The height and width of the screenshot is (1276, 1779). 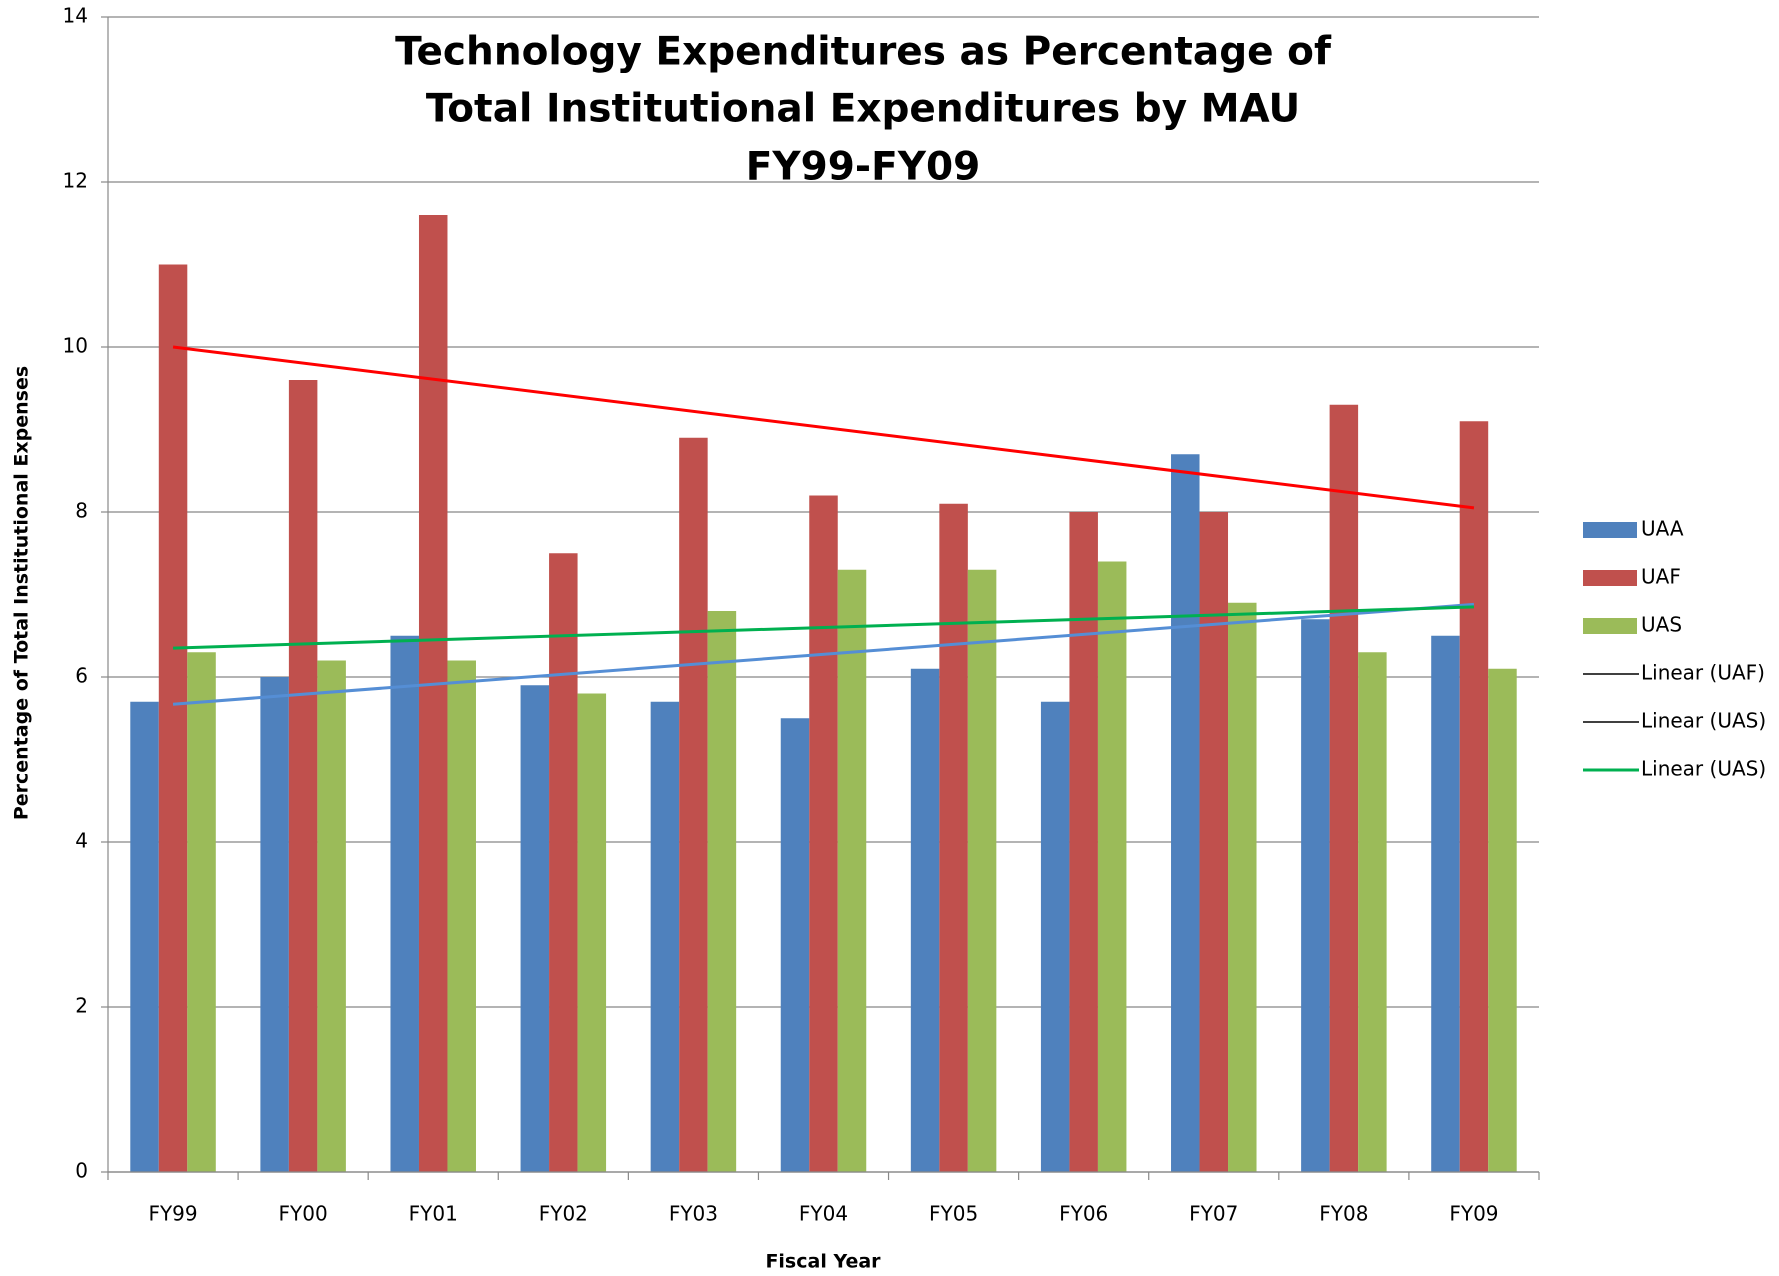 I want to click on x-tick-label: FY07, so click(x=1213, y=1214).